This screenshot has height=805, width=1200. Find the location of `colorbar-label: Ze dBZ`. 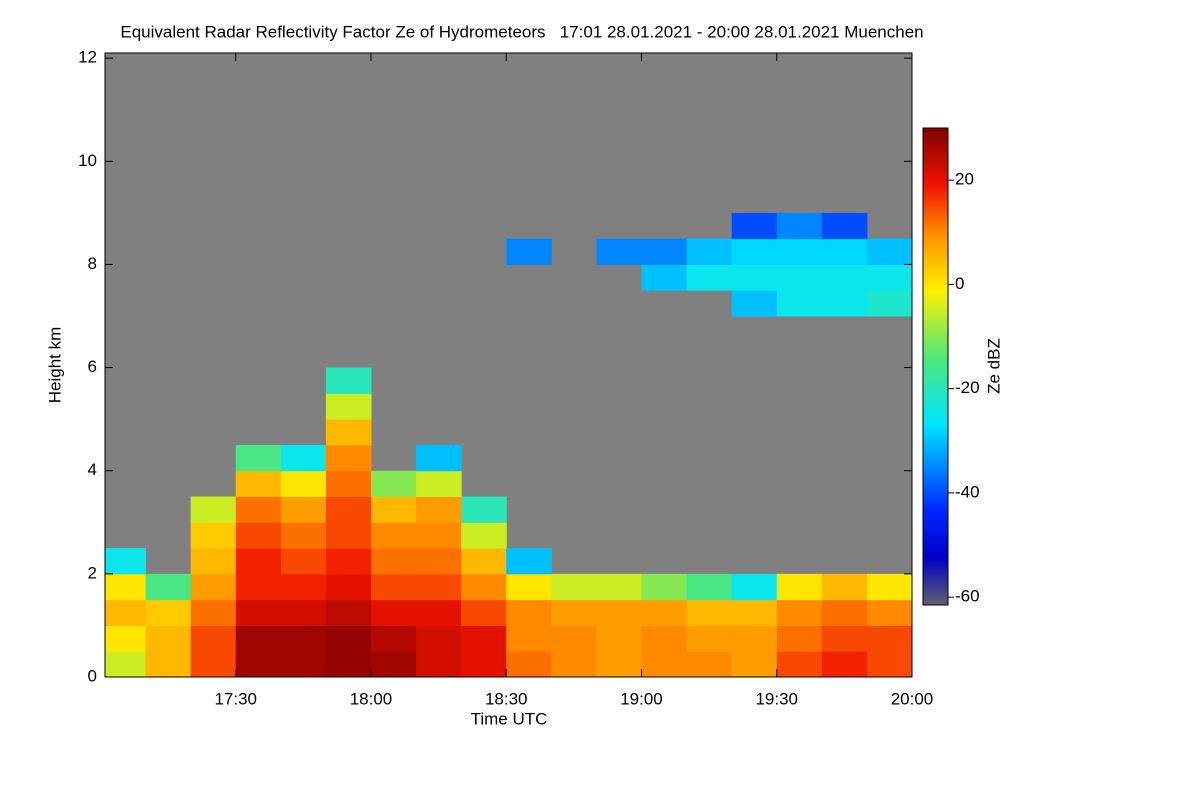

colorbar-label: Ze dBZ is located at coordinates (993, 366).